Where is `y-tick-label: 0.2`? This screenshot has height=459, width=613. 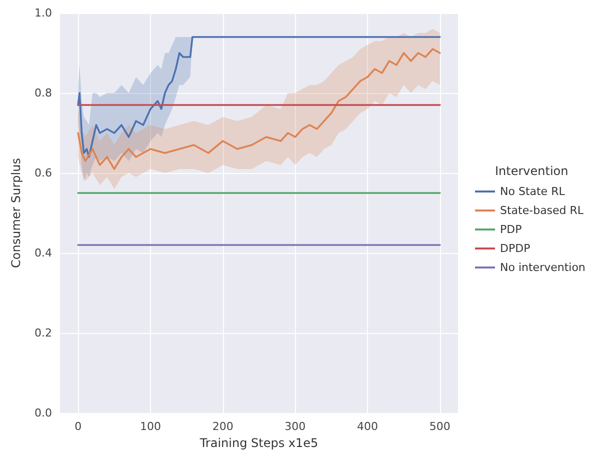 y-tick-label: 0.2 is located at coordinates (43, 333).